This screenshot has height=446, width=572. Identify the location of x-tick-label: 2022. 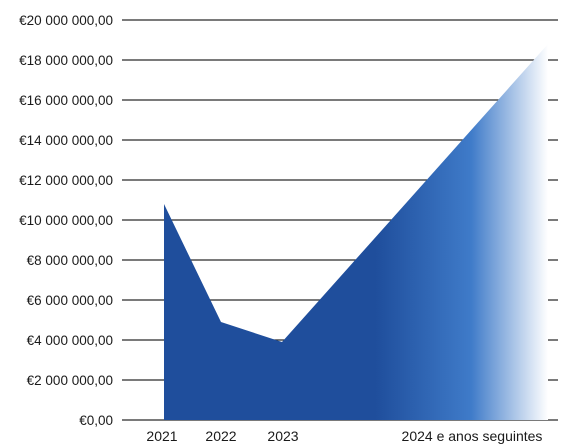
(220, 436).